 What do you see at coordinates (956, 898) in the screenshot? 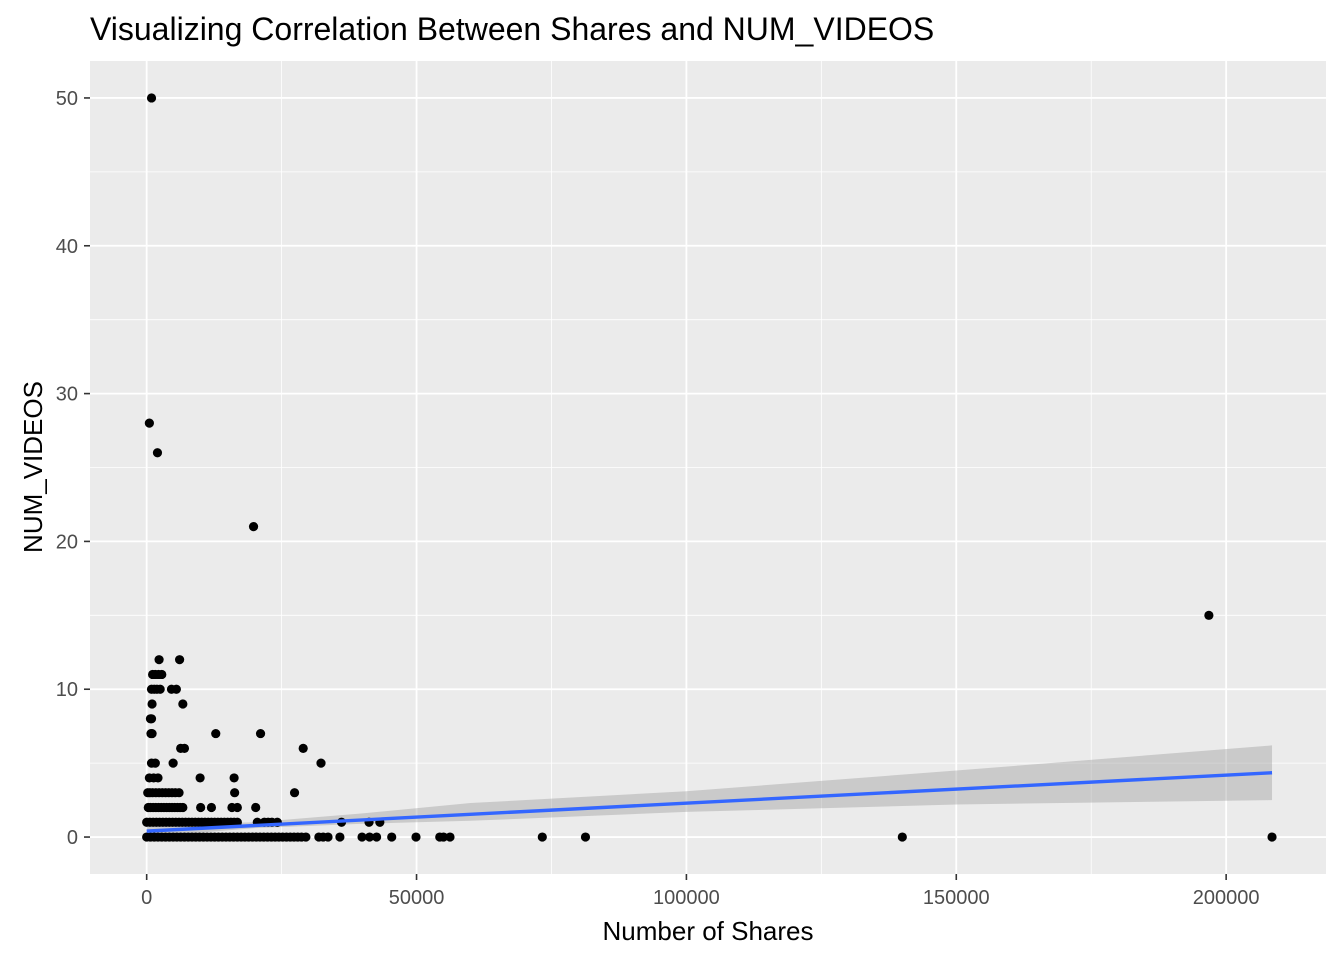
I see `x-tick-label: 150000` at bounding box center [956, 898].